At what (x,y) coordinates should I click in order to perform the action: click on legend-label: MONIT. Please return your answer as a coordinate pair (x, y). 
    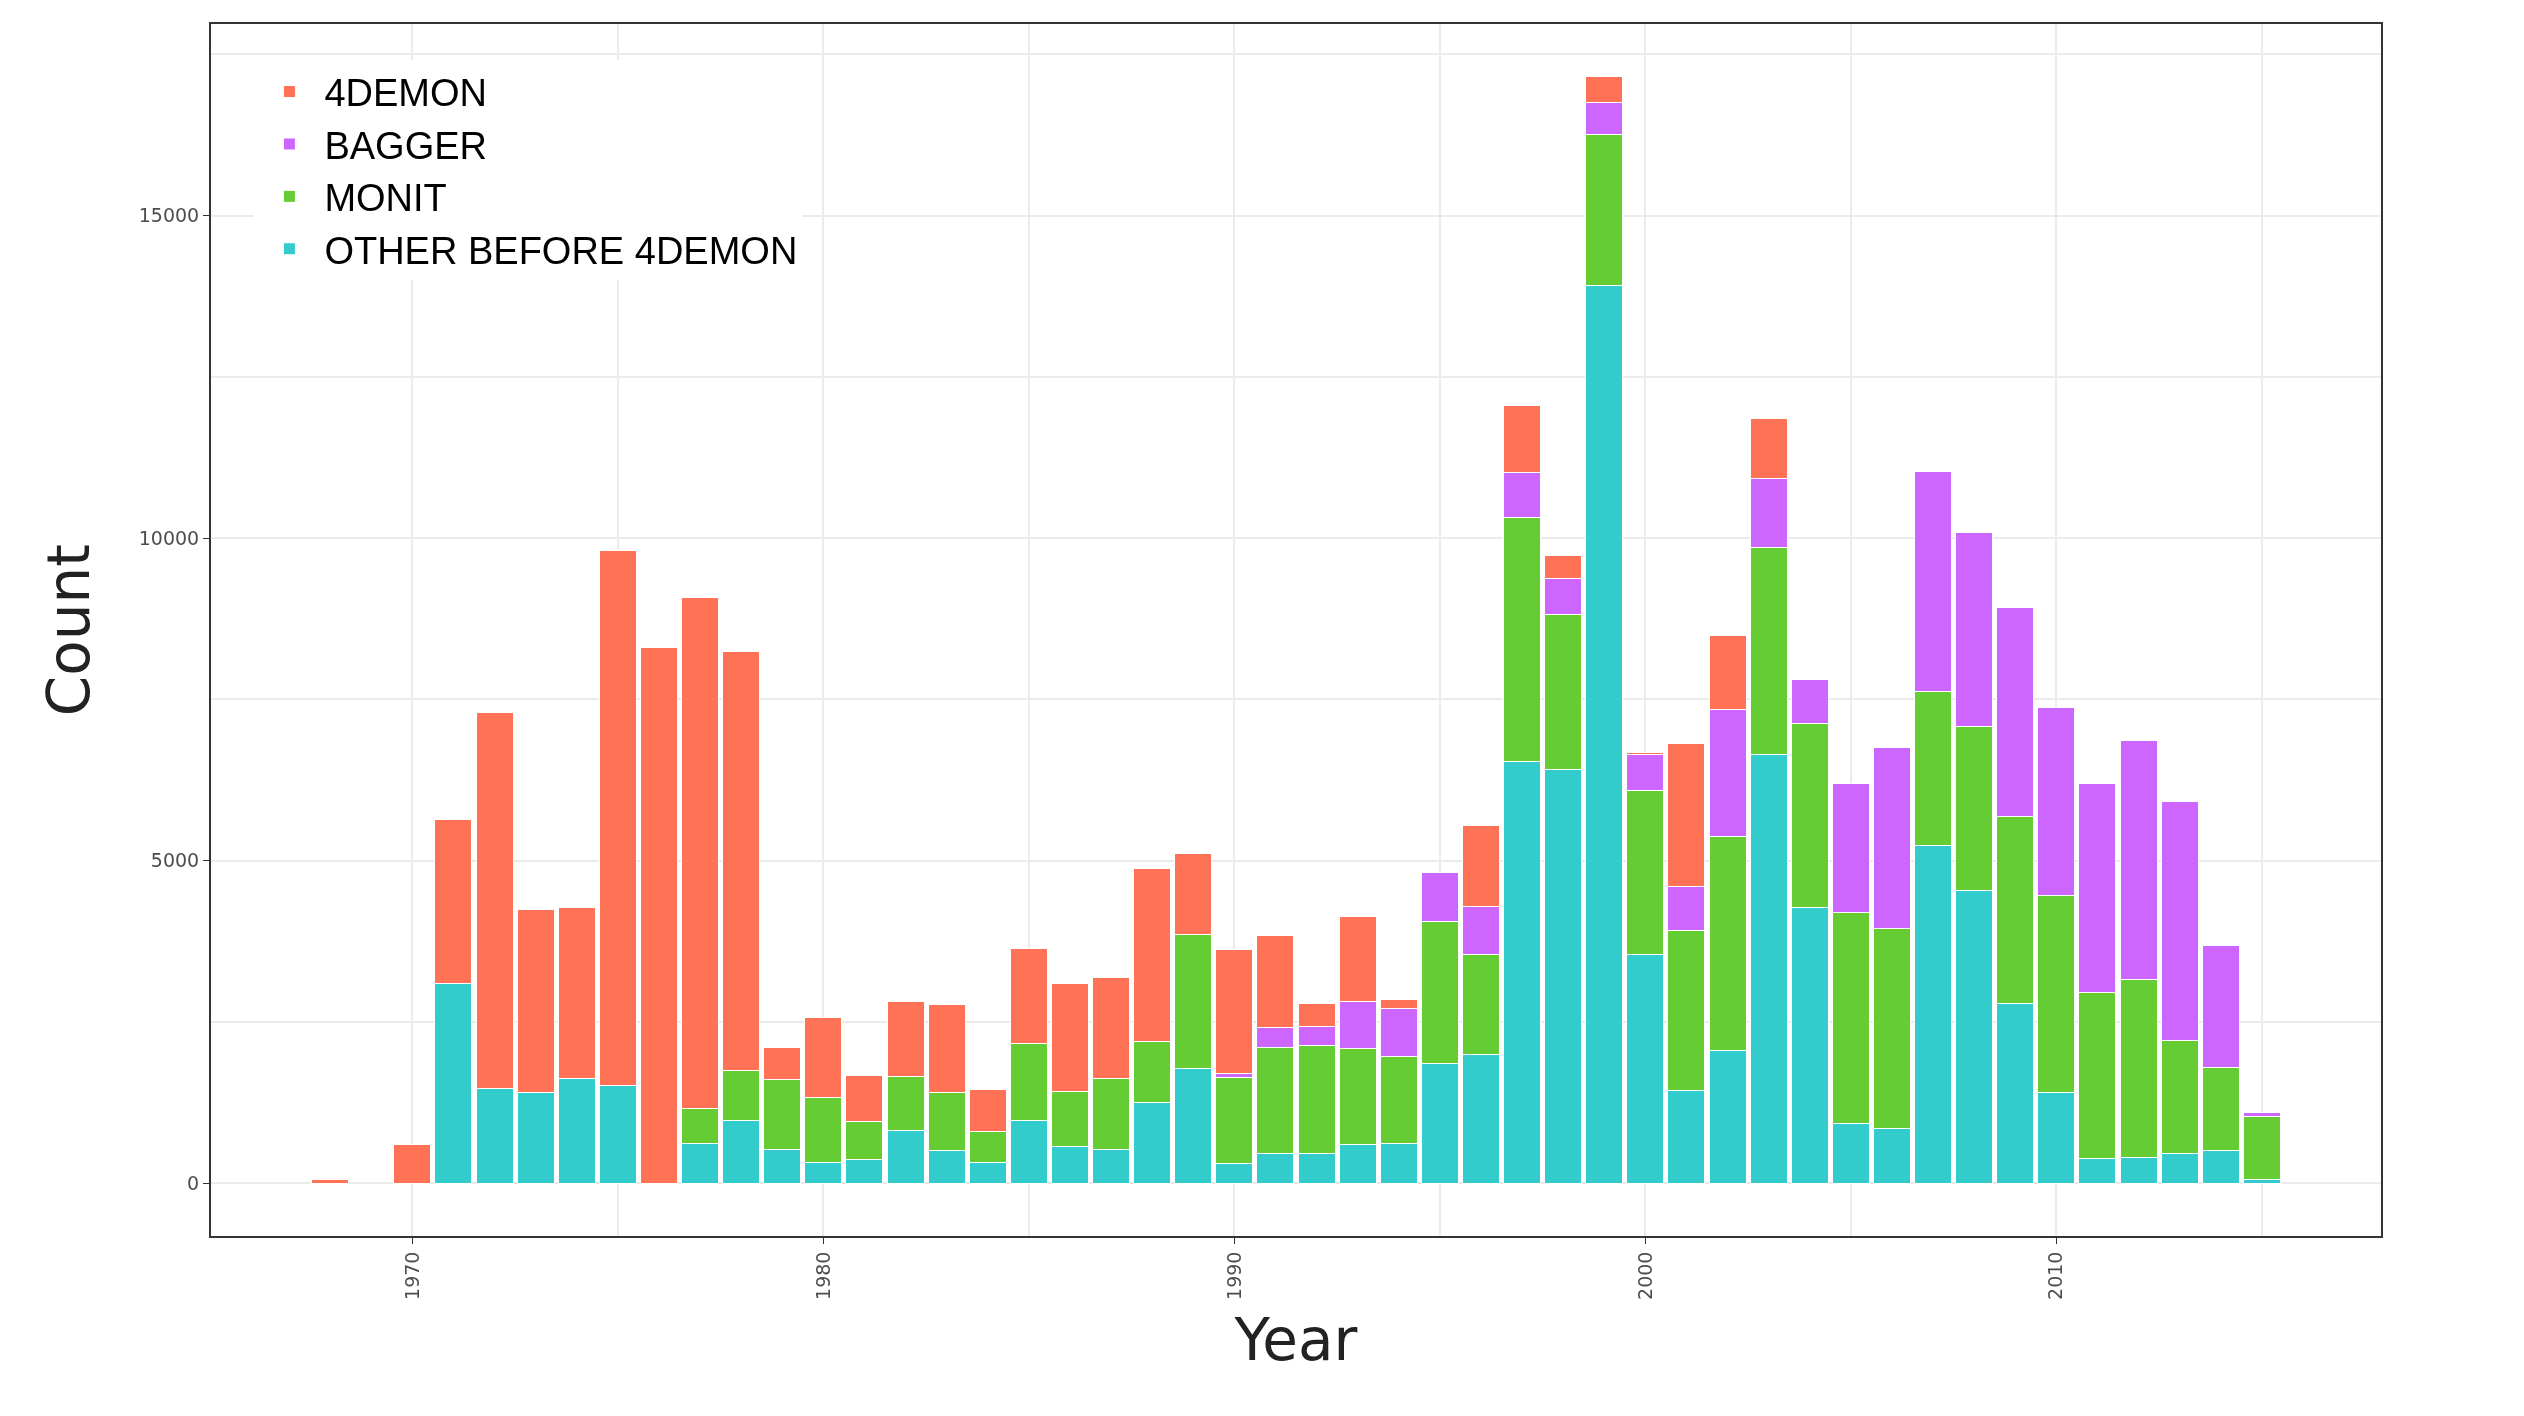
    Looking at the image, I should click on (385, 198).